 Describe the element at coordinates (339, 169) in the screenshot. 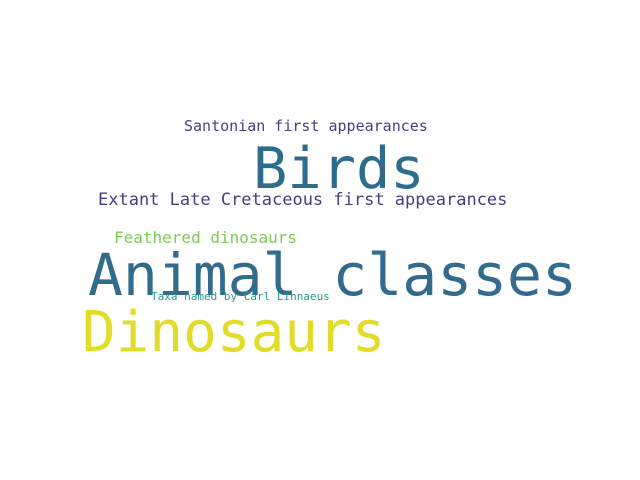

I see `word-birds: Birds` at that location.